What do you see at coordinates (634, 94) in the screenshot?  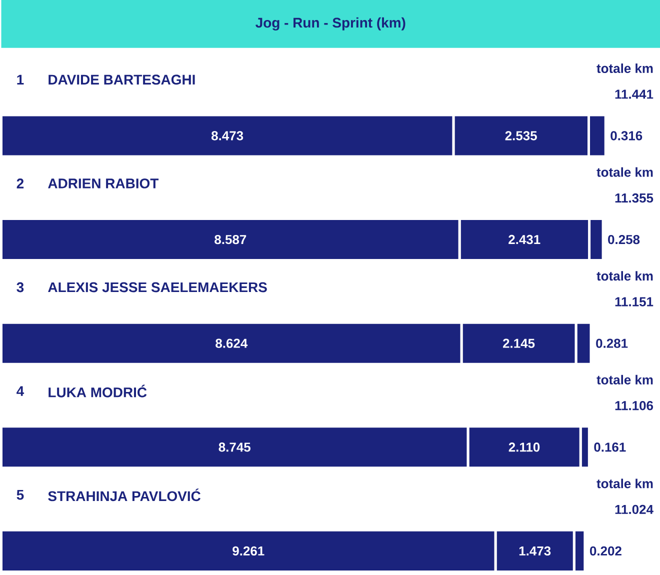 I see `text: 11.441` at bounding box center [634, 94].